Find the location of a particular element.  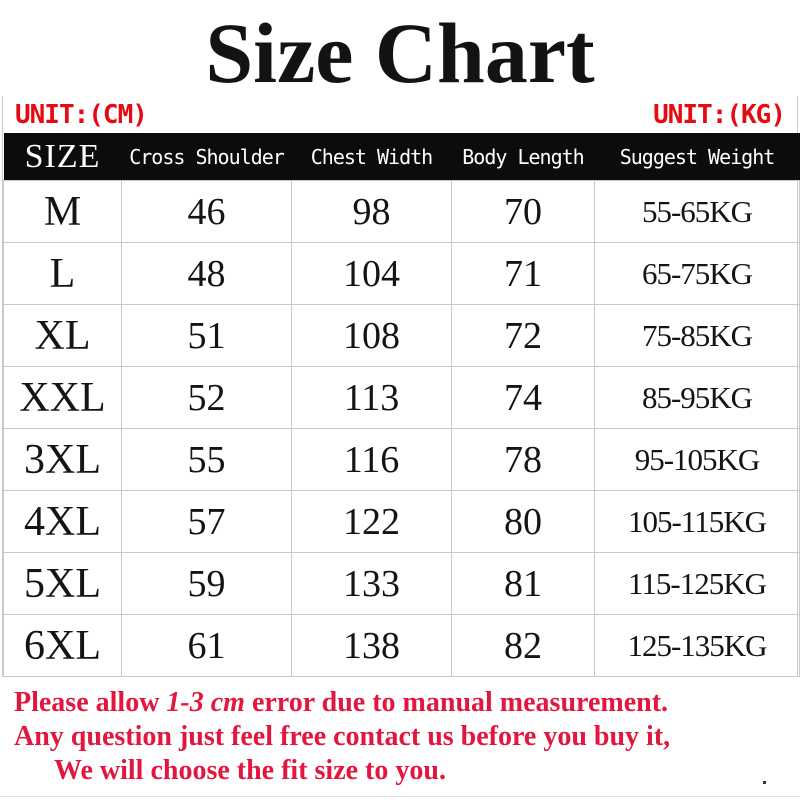

cross-shoulder: 51 is located at coordinates (206, 335).